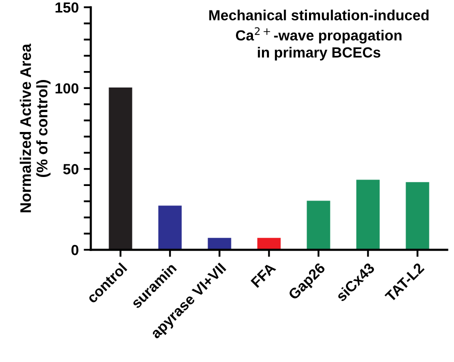  I want to click on y-tick-label: 150, so click(67, 7).